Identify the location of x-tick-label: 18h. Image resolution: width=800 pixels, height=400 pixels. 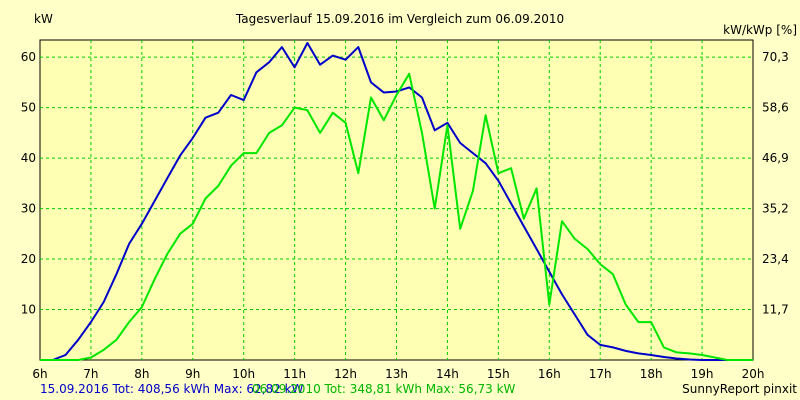
(651, 374).